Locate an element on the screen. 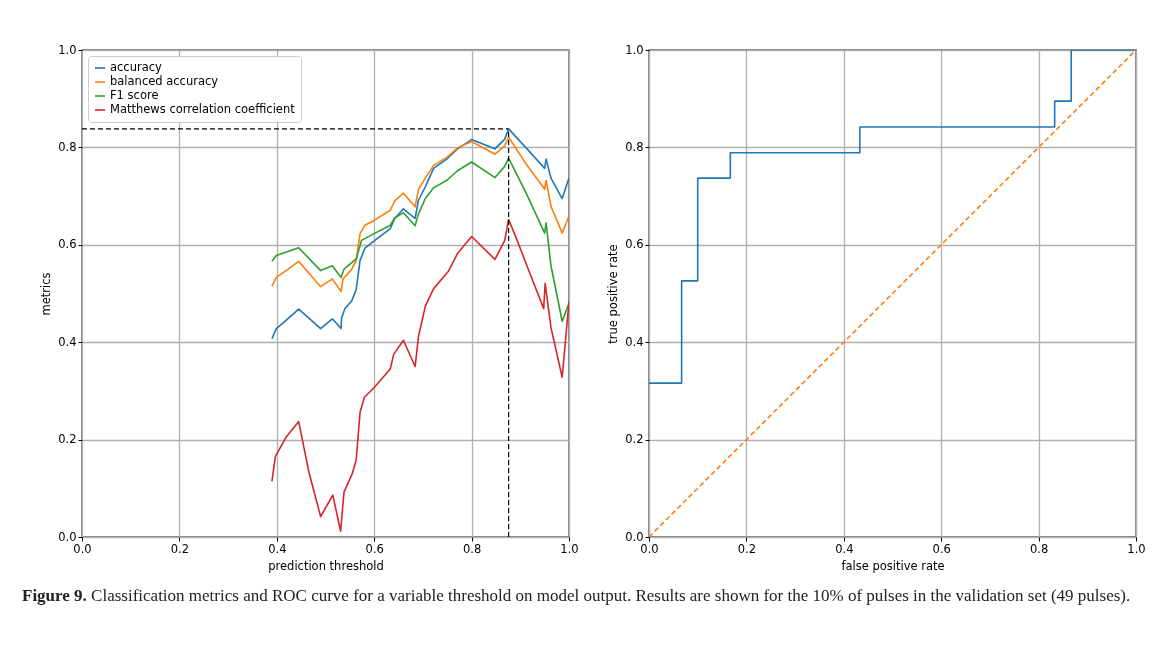  x-axis-title: false positive rate is located at coordinates (893, 566).